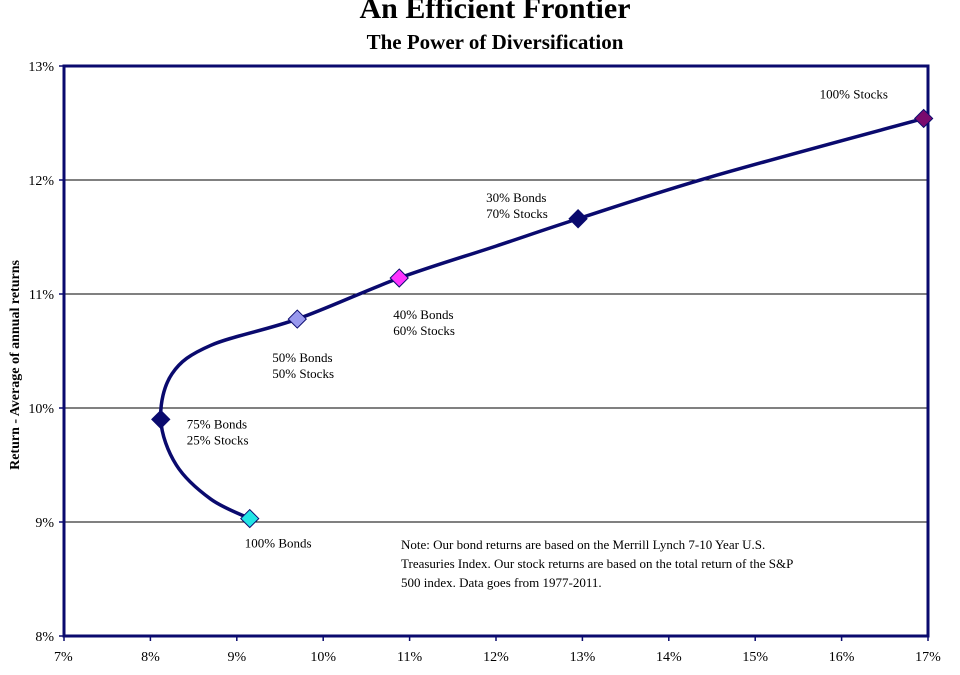  I want to click on x-tick-label: 16%, so click(842, 657).